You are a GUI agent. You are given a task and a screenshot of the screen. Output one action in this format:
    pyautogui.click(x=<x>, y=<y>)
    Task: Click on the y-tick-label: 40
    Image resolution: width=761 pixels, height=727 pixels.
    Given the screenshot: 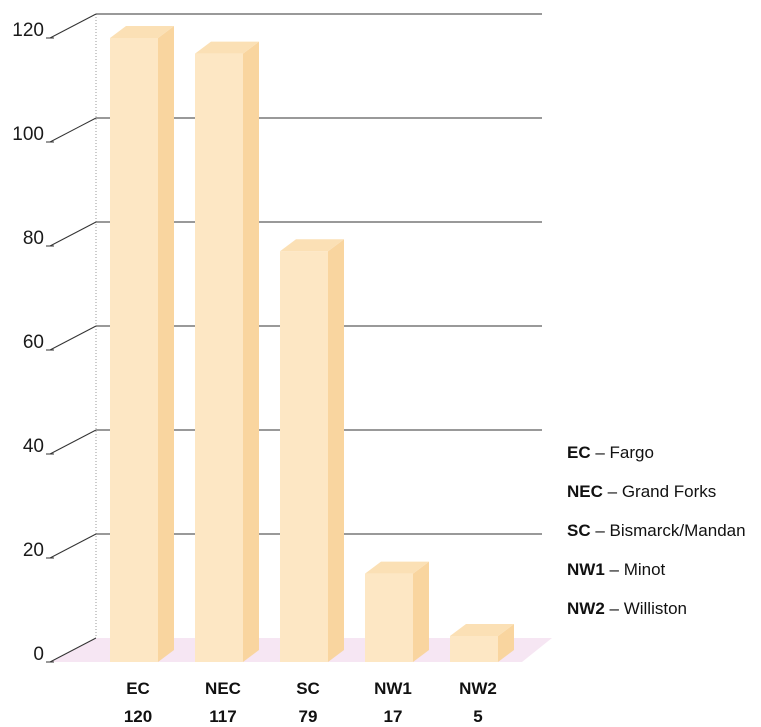 What is the action you would take?
    pyautogui.click(x=33, y=446)
    